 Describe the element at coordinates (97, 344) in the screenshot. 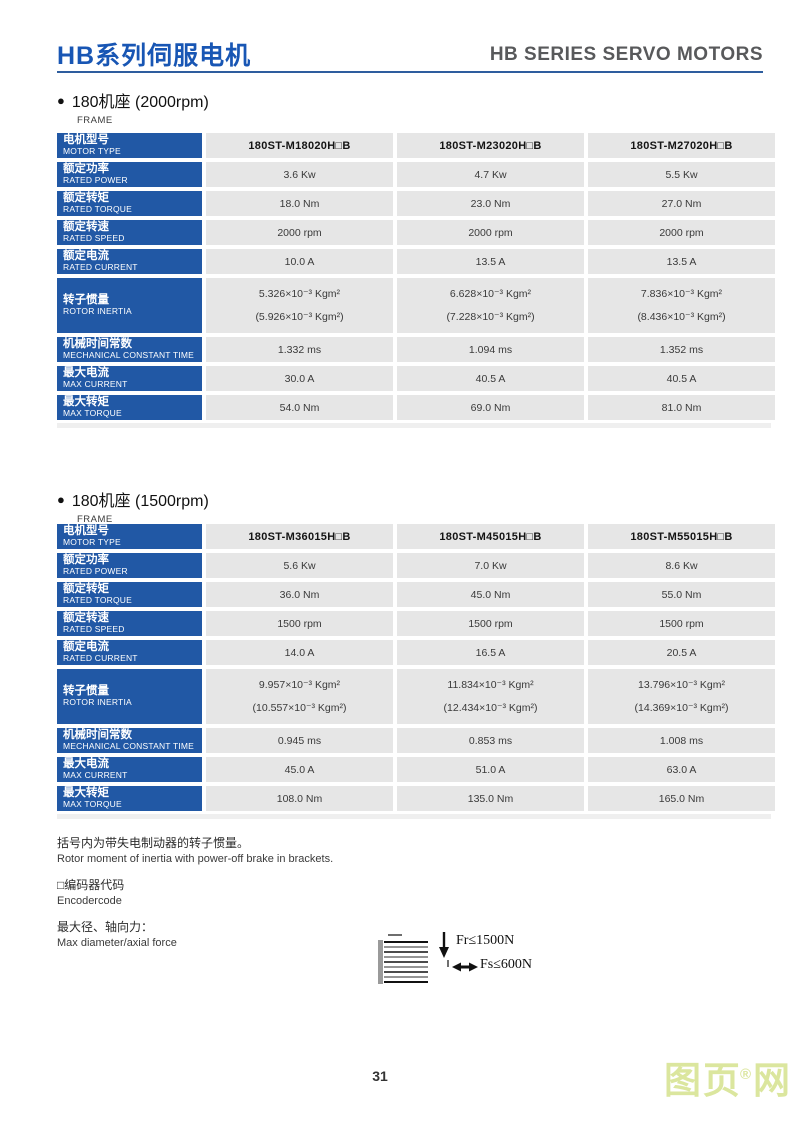

I see `row-label-zh: 机械时间常数` at that location.